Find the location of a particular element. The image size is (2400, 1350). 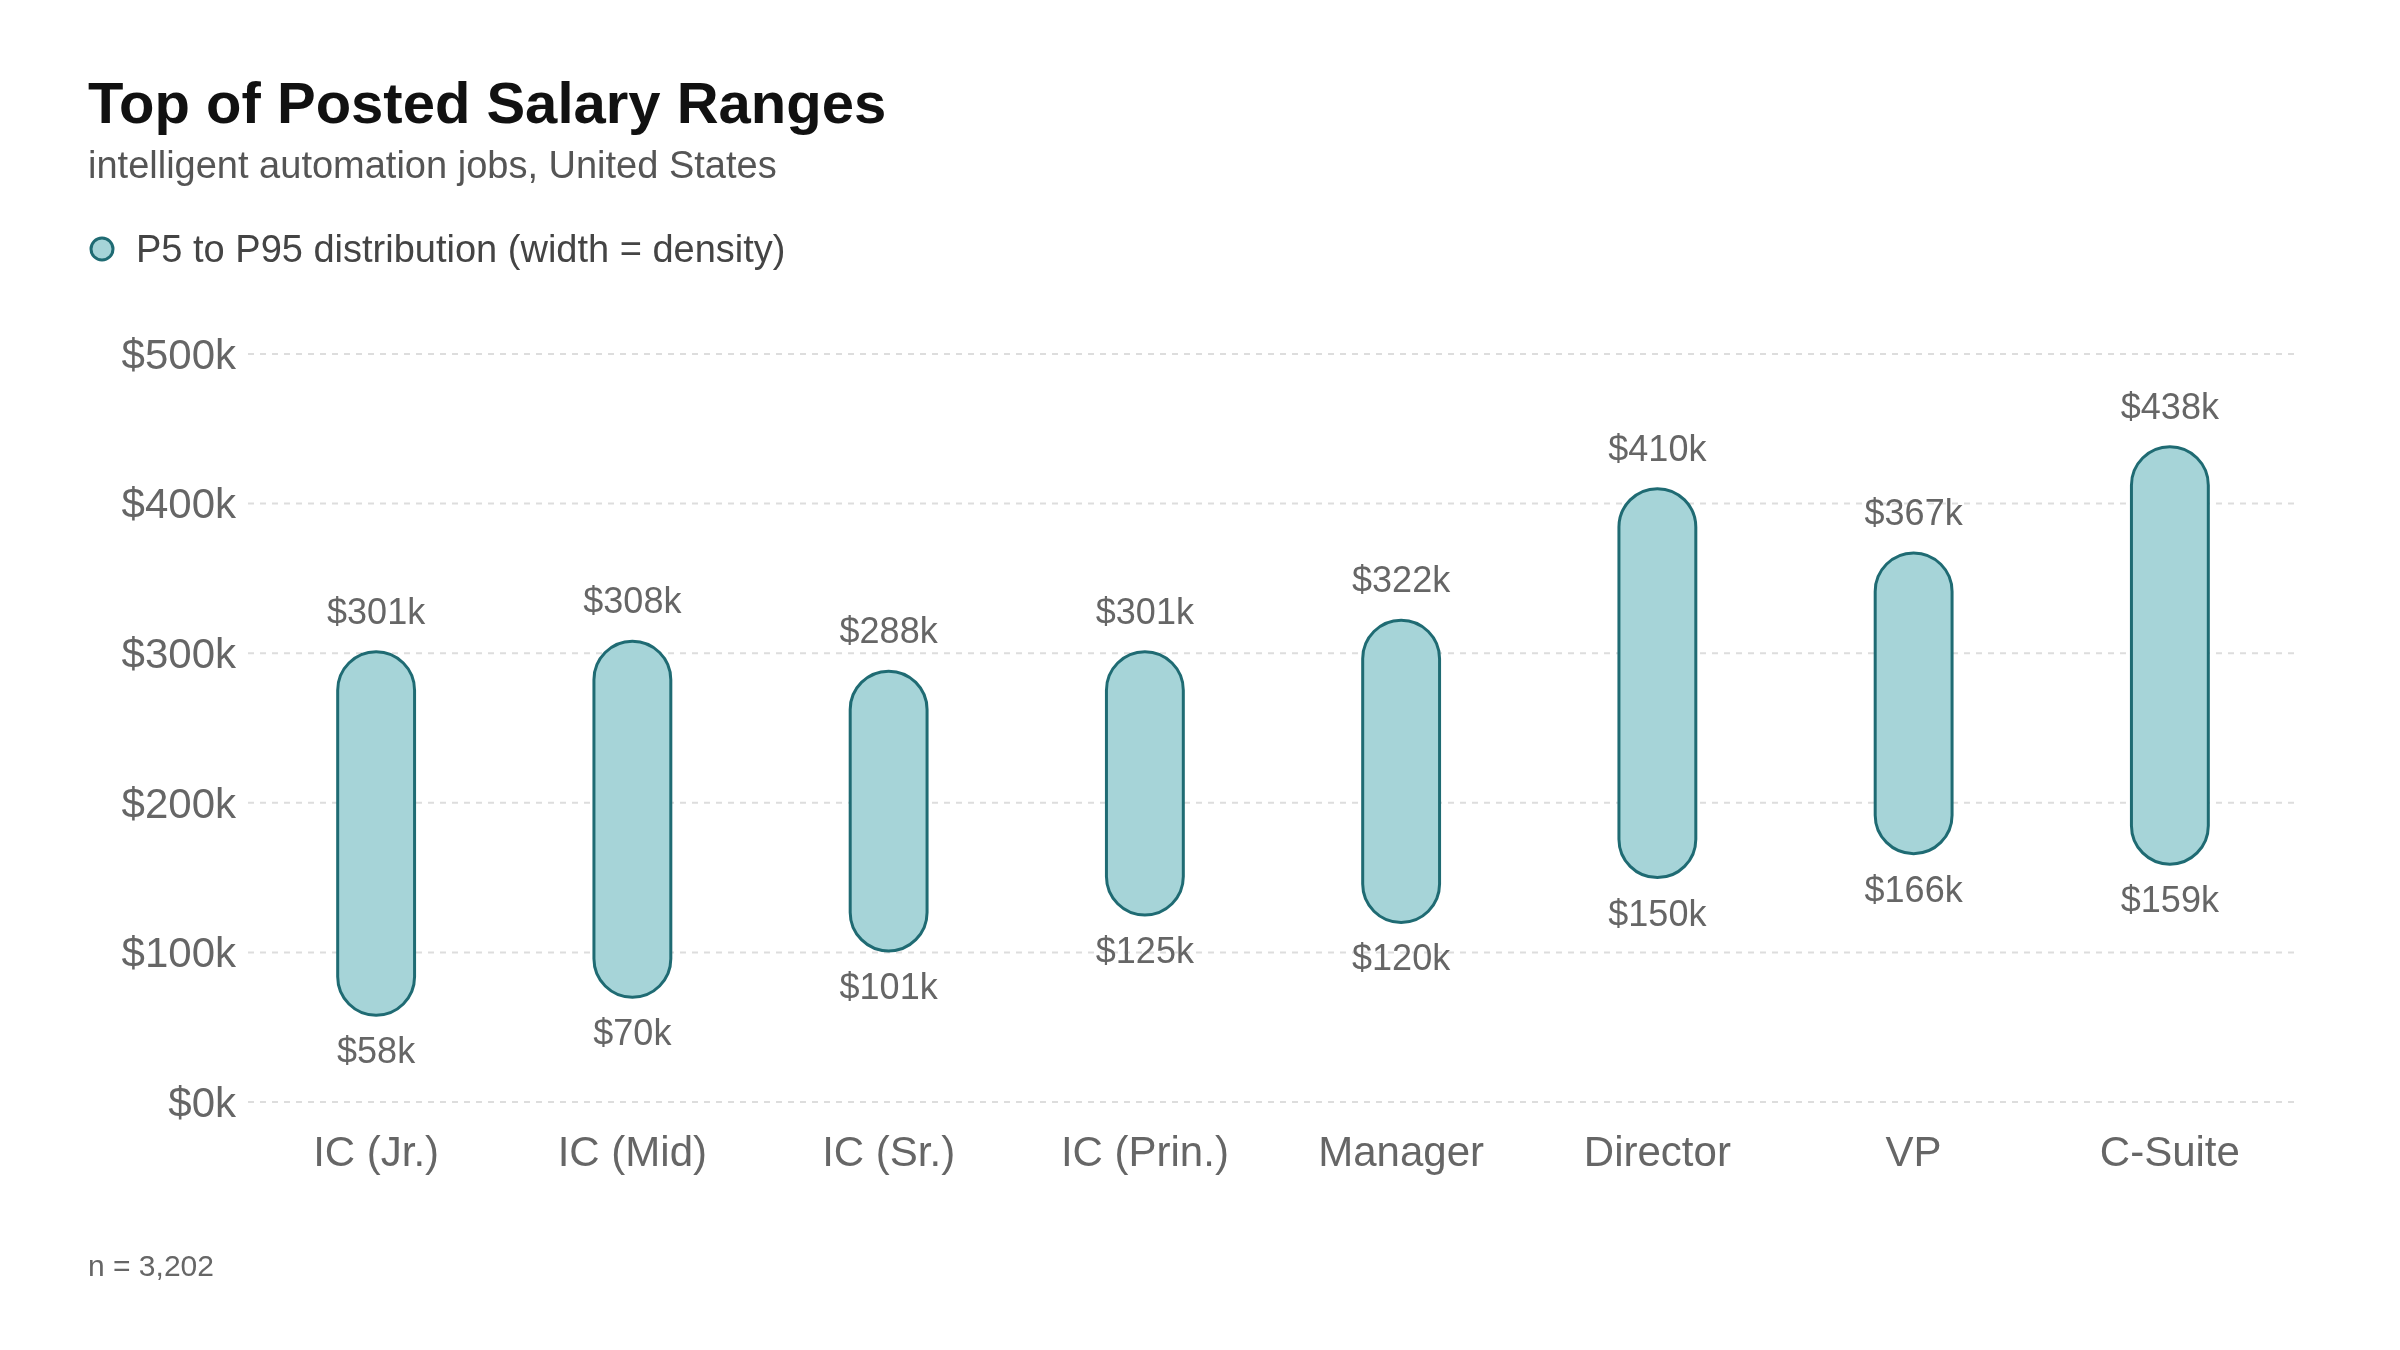

x-tick-label: Director is located at coordinates (1657, 1151).